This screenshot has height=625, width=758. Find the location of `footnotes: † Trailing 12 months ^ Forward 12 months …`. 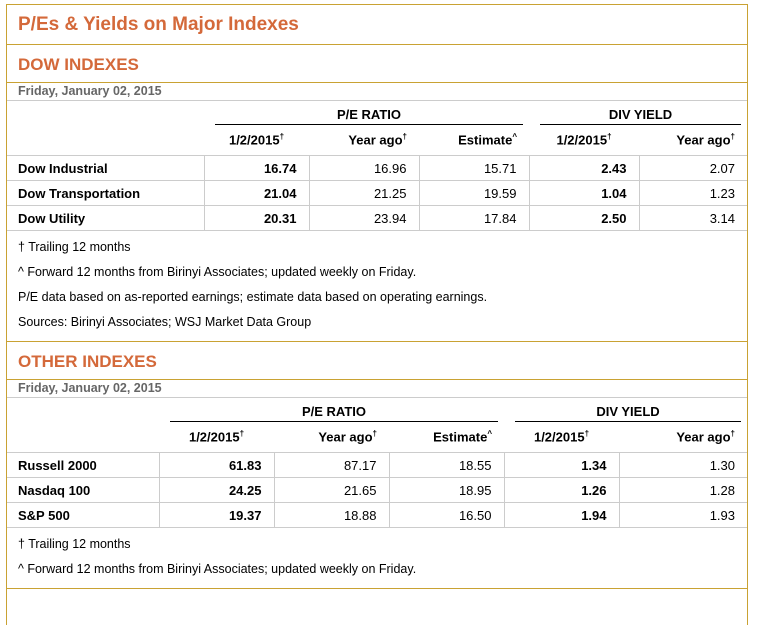

footnotes: † Trailing 12 months ^ Forward 12 months … is located at coordinates (377, 558).